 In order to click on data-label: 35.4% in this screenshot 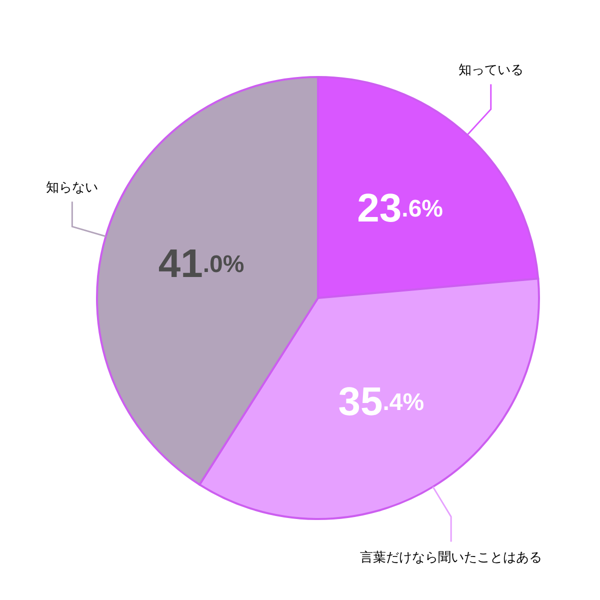, I will do `click(381, 402)`.